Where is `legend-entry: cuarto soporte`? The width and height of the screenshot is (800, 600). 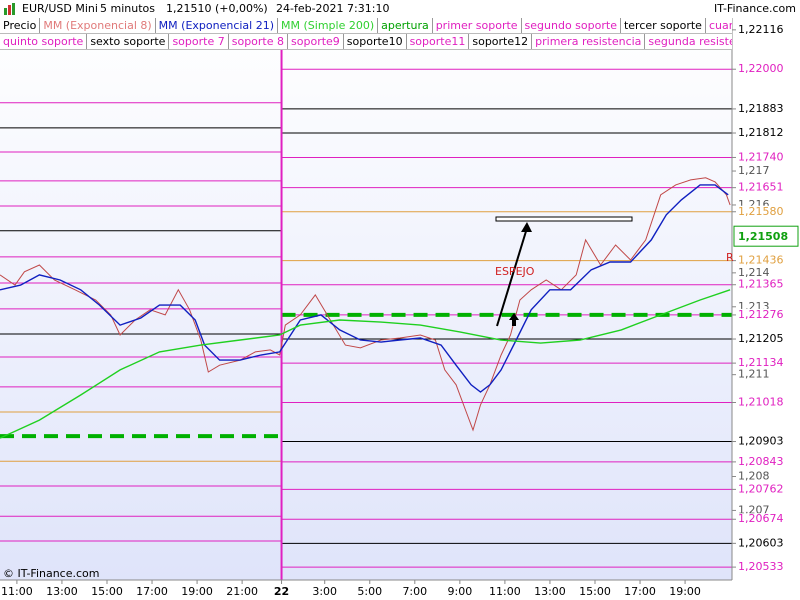 legend-entry: cuarto soporte is located at coordinates (719, 25).